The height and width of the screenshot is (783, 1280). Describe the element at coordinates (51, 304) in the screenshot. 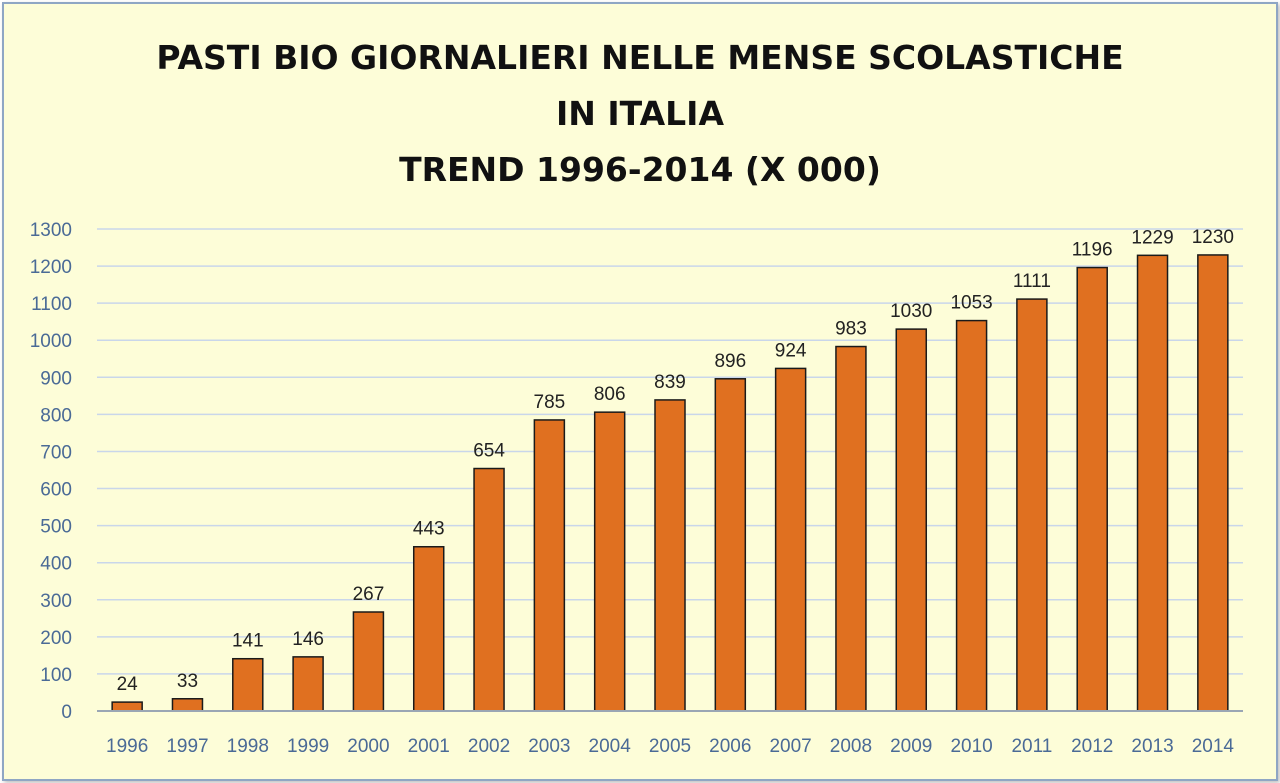

I see `y-tick-label: 1100` at that location.